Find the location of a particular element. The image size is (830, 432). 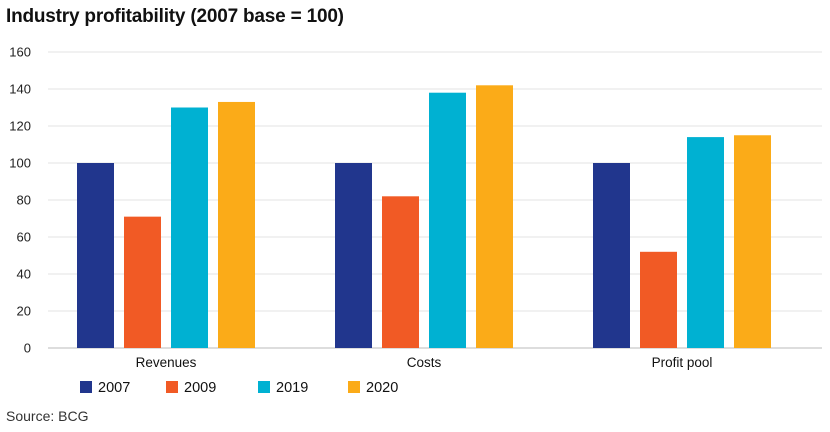

chart-title: Industry profitability (2007 base = 100) is located at coordinates (175, 16).